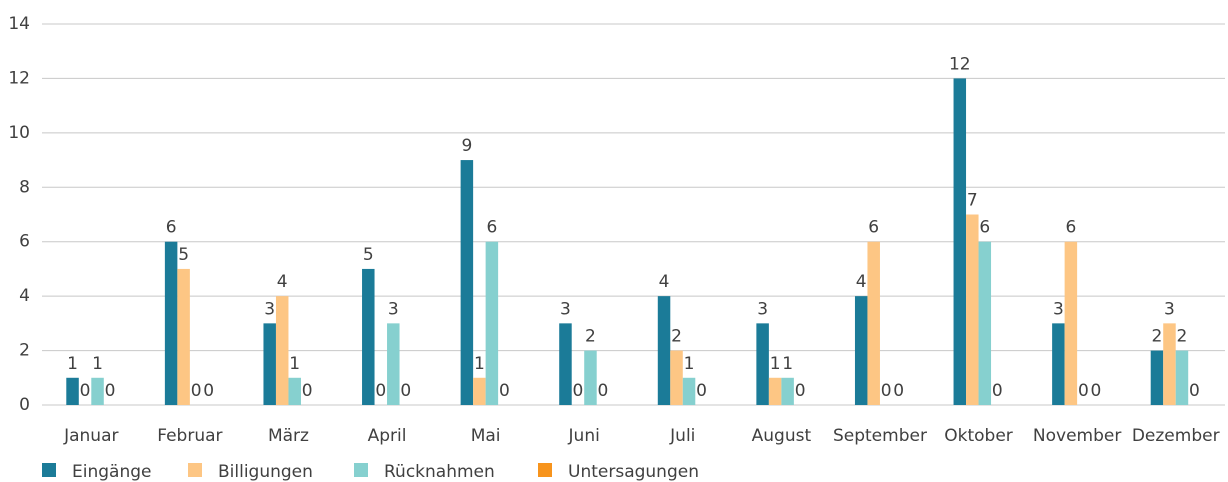  What do you see at coordinates (19, 24) in the screenshot?
I see `y-tick-label: 14` at bounding box center [19, 24].